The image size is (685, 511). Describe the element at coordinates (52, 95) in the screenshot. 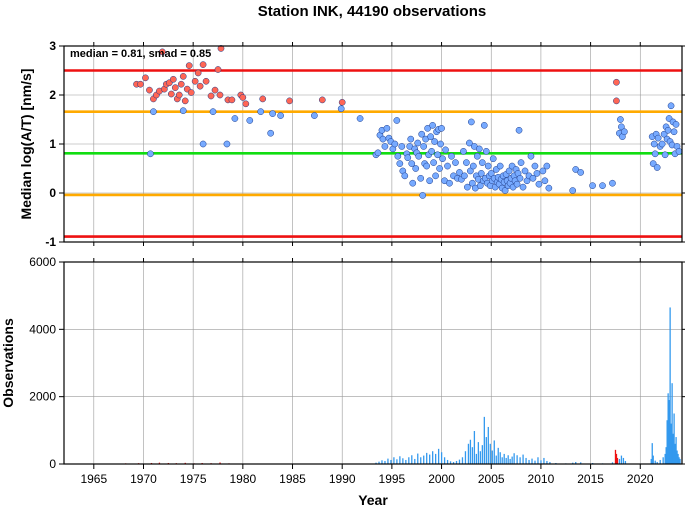

I see `y-tick-label: 2` at that location.